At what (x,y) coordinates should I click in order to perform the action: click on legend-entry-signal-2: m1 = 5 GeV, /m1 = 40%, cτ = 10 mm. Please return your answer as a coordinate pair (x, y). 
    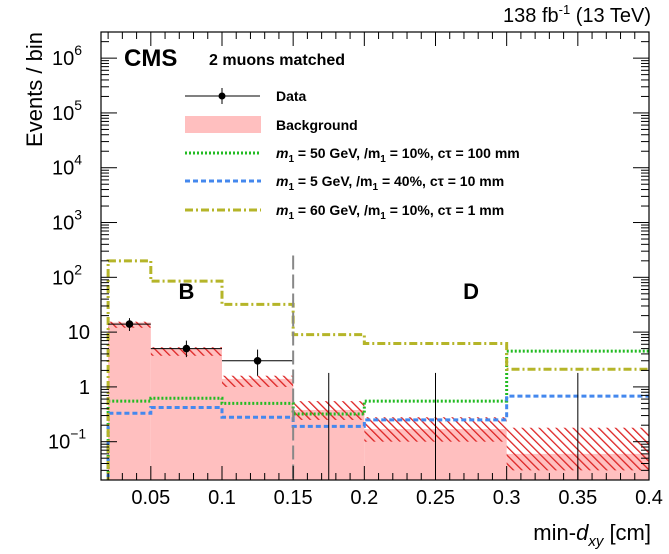
    Looking at the image, I should click on (344, 183).